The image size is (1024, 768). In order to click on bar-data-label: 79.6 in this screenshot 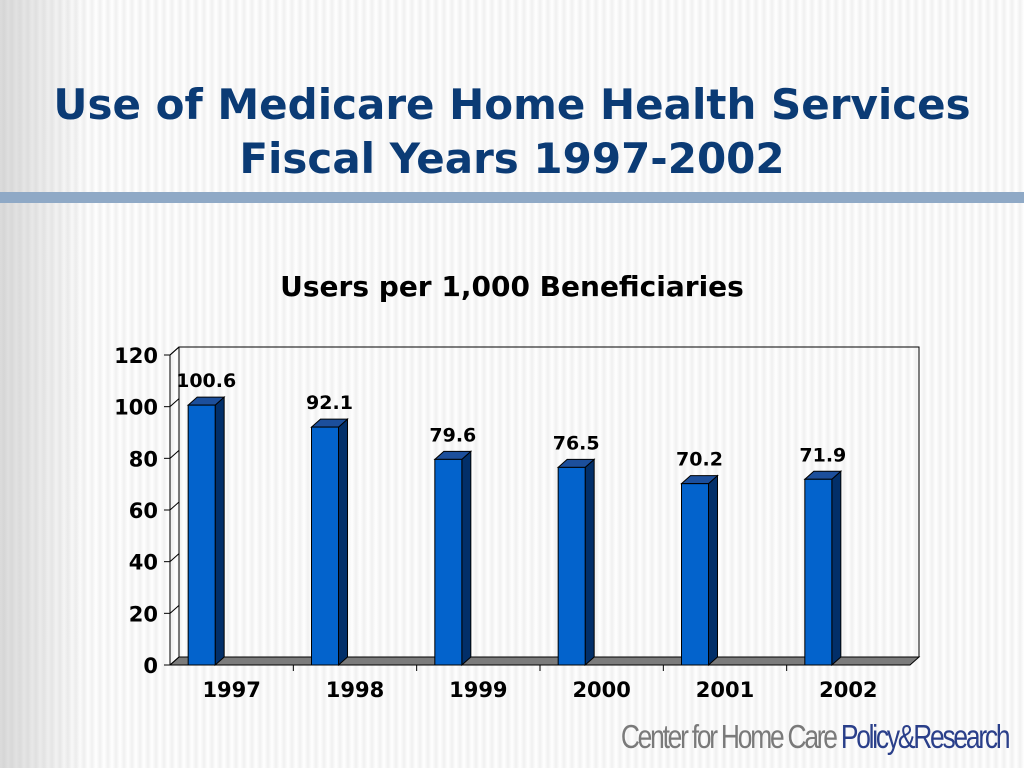, I will do `click(452, 435)`.